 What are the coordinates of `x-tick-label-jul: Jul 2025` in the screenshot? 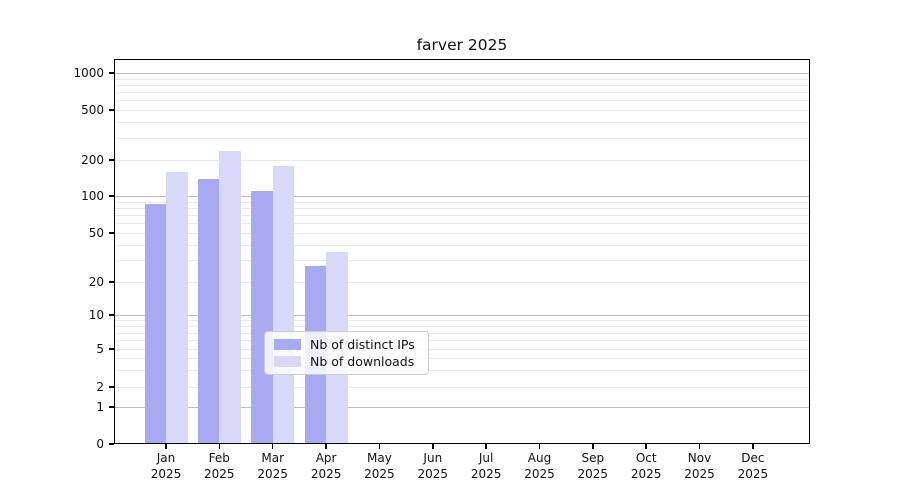 It's located at (486, 466).